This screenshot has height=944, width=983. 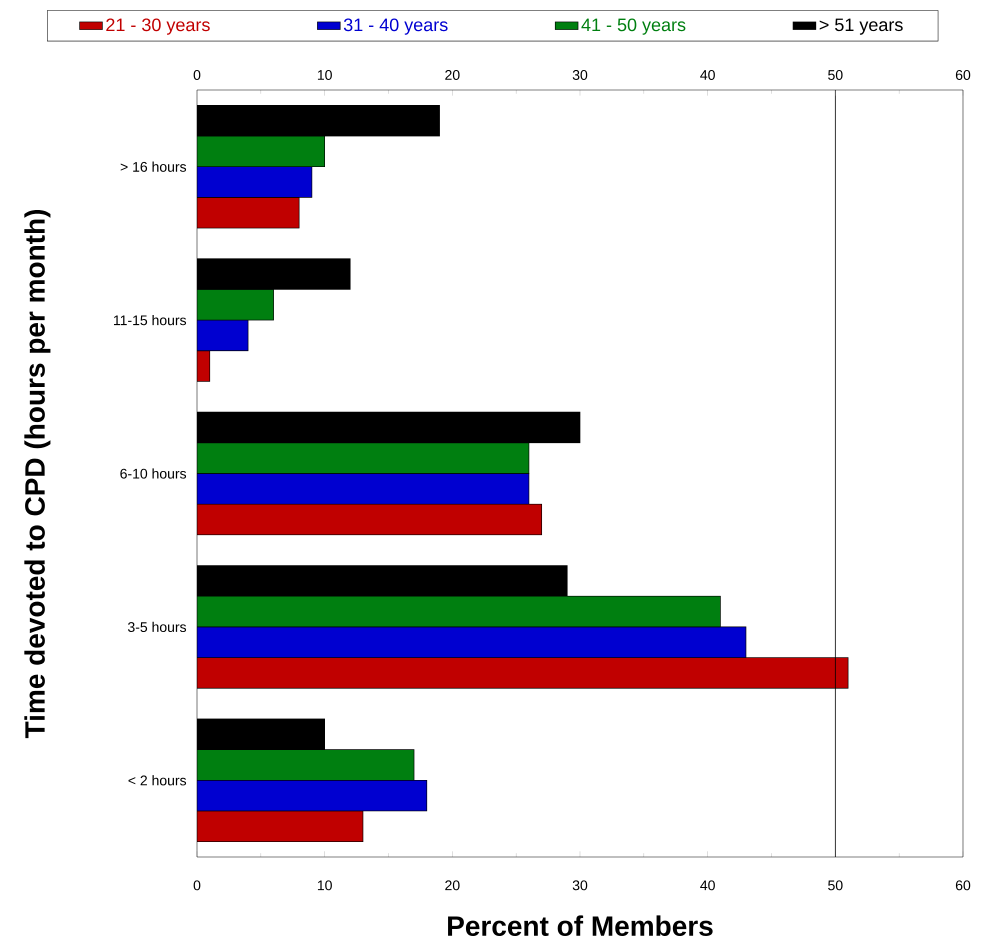 I want to click on x2-tick-label: 60, so click(x=963, y=885).